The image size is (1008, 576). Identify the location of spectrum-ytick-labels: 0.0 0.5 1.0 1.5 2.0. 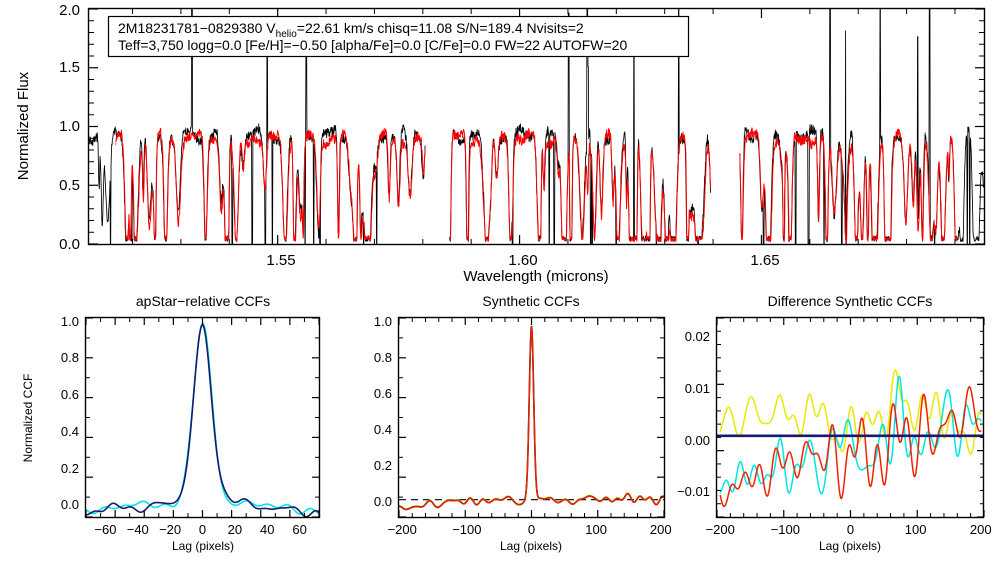
(69, 127).